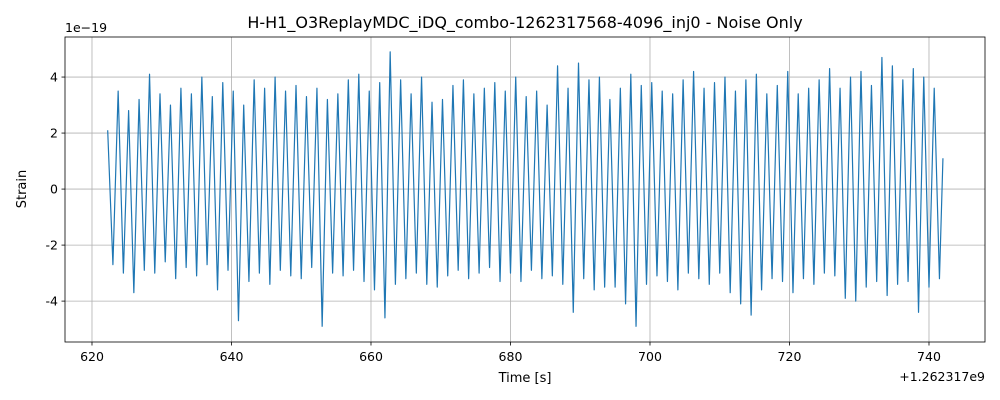 Image resolution: width=1000 pixels, height=400 pixels. Describe the element at coordinates (232, 356) in the screenshot. I see `x-tick-label: 640` at that location.